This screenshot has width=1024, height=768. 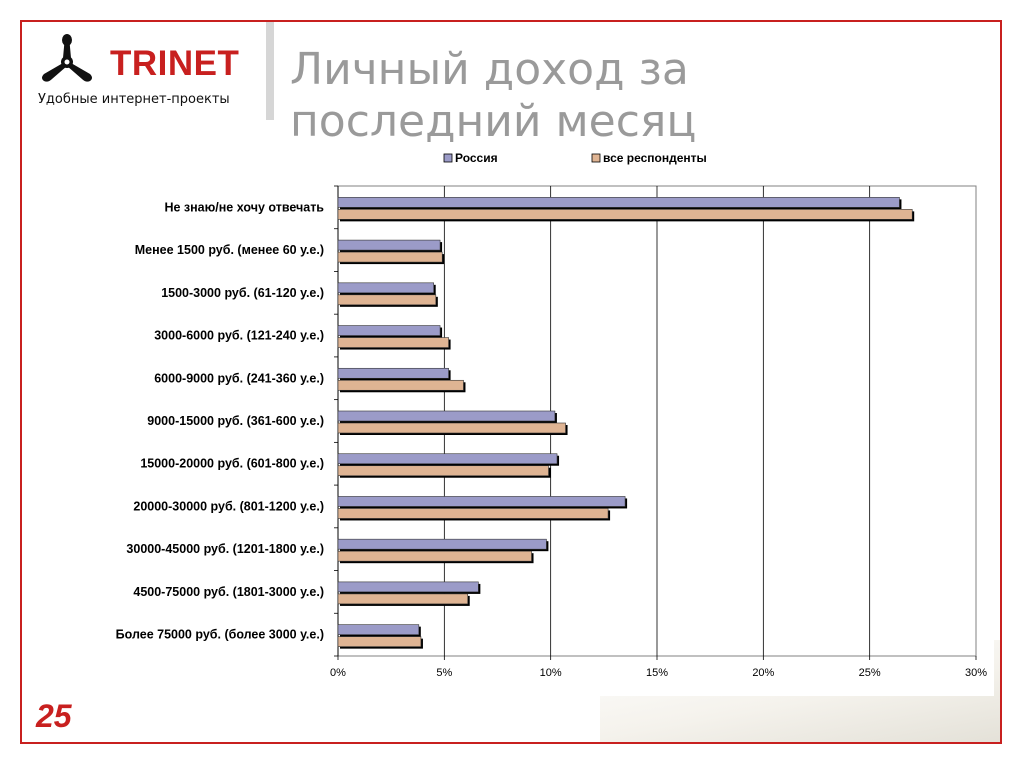 What do you see at coordinates (134, 99) in the screenshot?
I see `brand-tagline: Удобные интернет-проекты` at bounding box center [134, 99].